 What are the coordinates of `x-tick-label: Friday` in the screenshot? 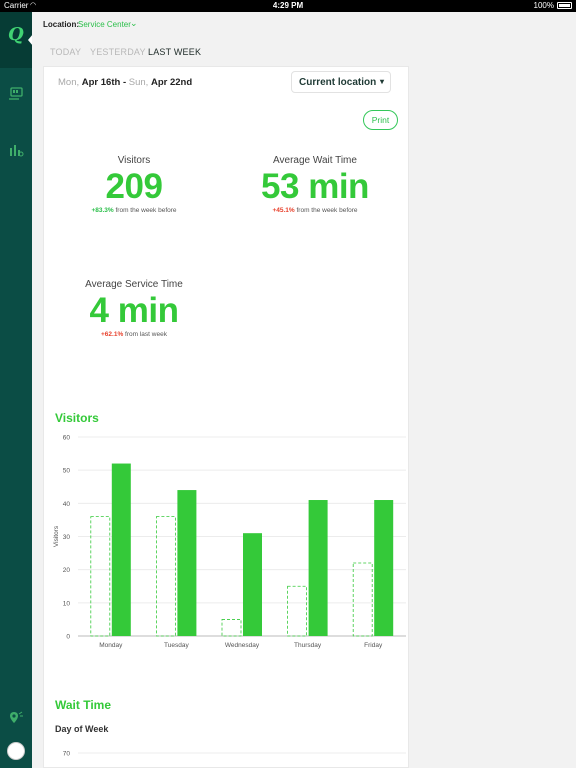 It's located at (373, 645).